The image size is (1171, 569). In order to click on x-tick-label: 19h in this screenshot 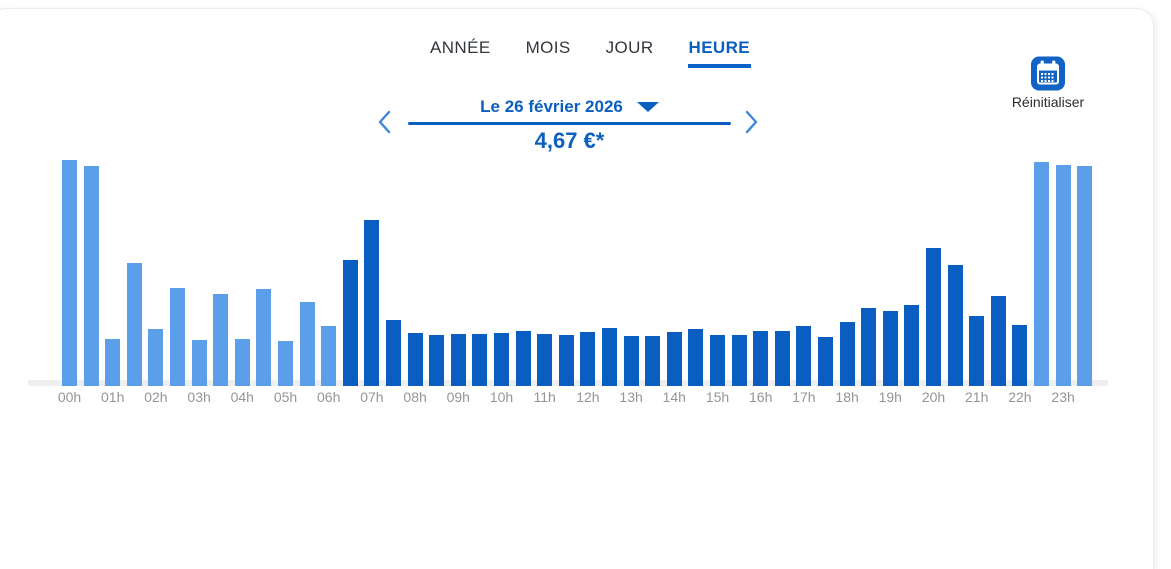, I will do `click(890, 397)`.